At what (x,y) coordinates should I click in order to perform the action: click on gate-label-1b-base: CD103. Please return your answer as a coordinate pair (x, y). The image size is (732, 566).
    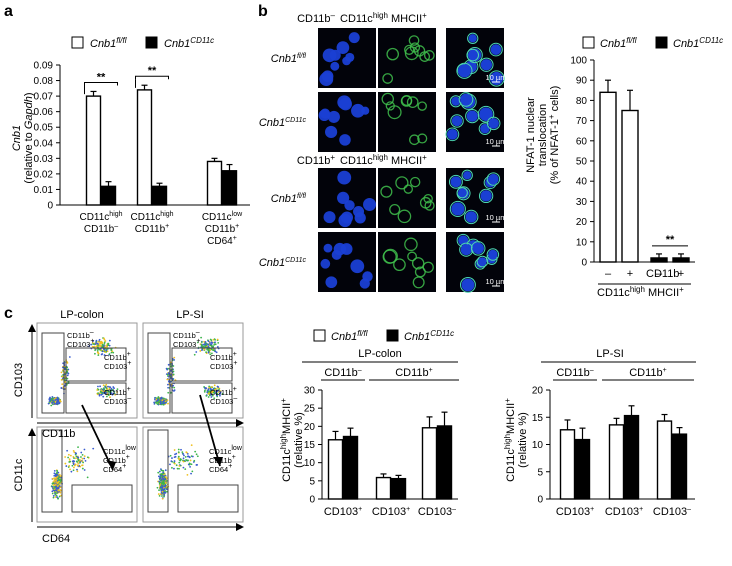
    Looking at the image, I should click on (78, 344).